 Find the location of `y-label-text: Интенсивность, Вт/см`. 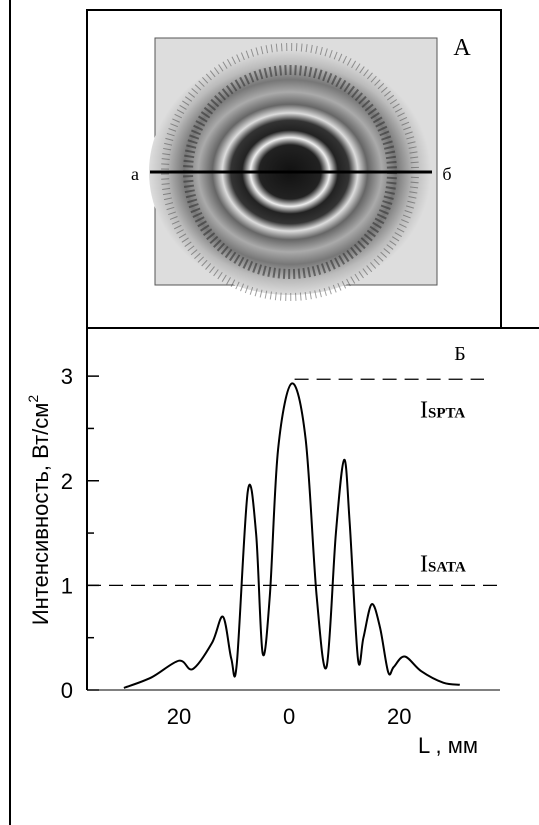

y-label-text: Интенсивность, Вт/см is located at coordinates (40, 514).